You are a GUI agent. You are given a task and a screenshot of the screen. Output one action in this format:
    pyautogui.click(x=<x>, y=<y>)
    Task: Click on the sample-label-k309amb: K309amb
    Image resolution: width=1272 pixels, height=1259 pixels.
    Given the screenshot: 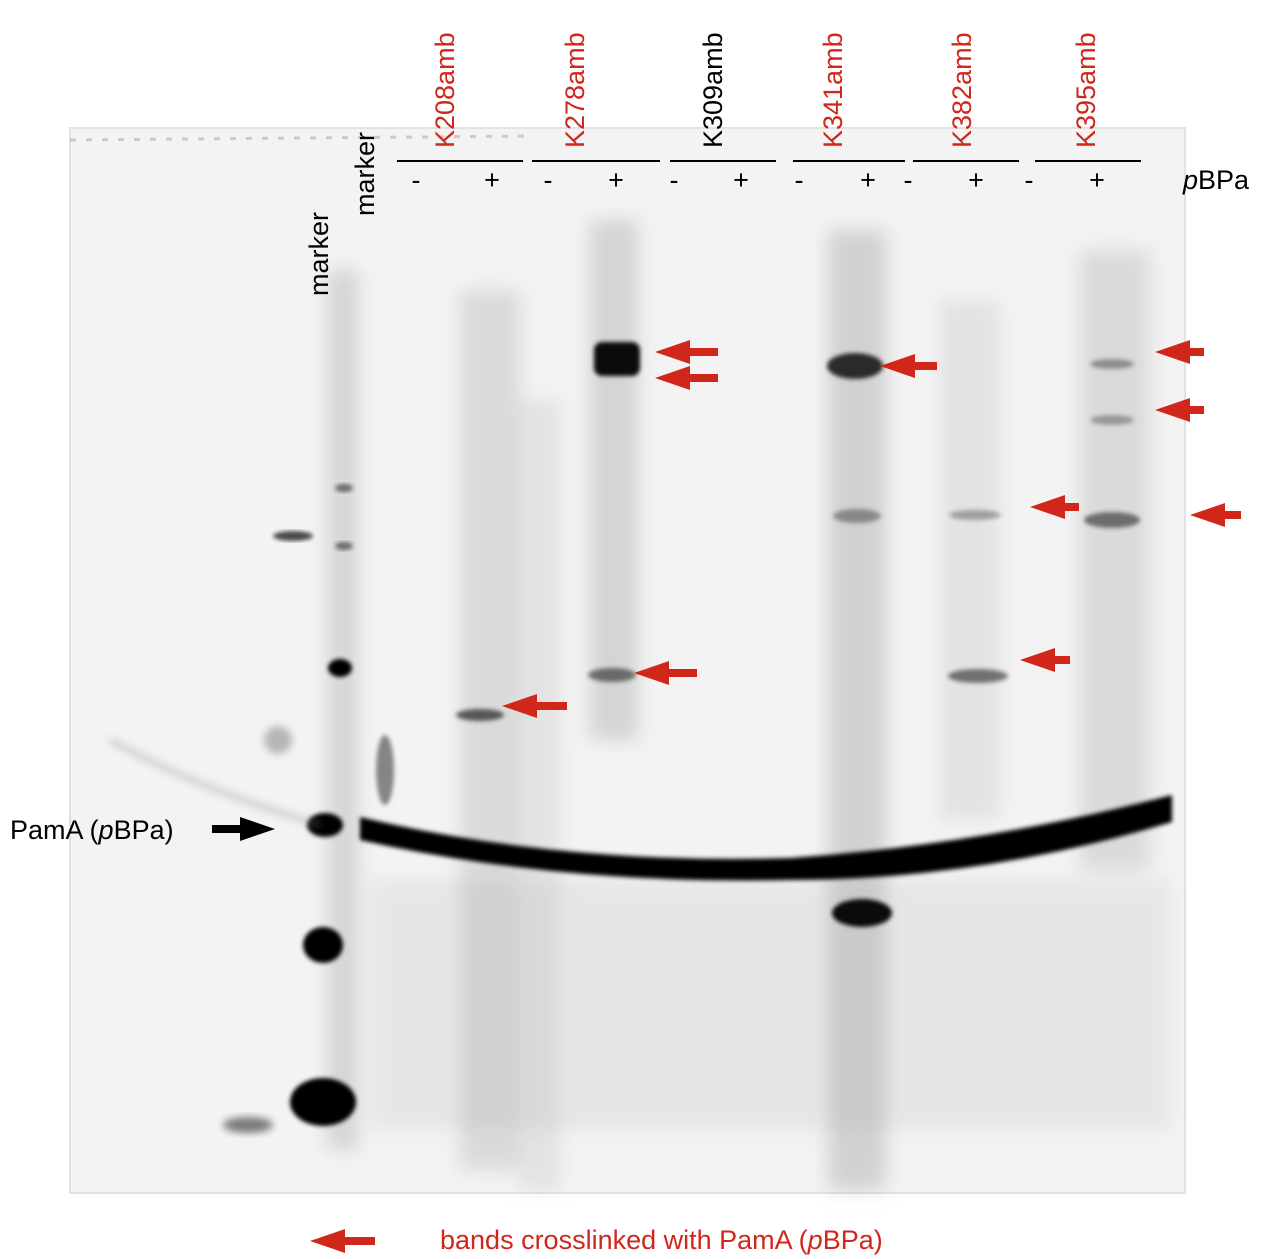 What is the action you would take?
    pyautogui.click(x=713, y=90)
    